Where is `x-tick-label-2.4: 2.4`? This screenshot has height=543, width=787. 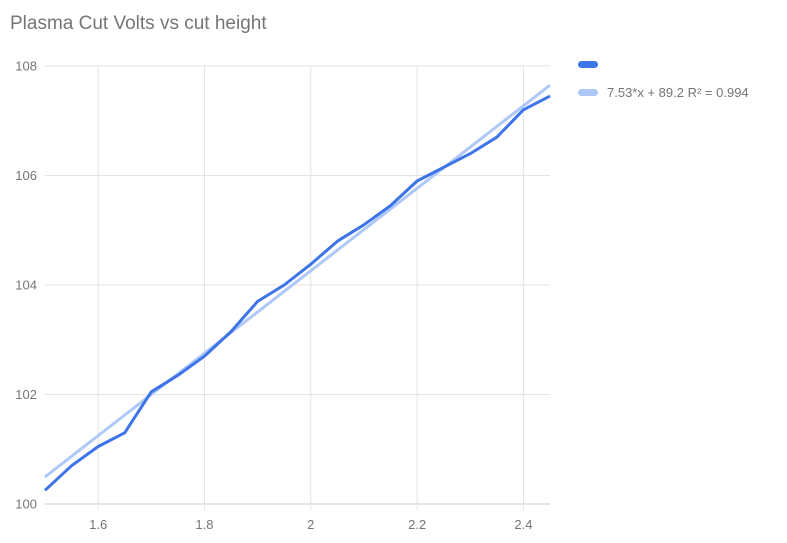 x-tick-label-2.4: 2.4 is located at coordinates (523, 524).